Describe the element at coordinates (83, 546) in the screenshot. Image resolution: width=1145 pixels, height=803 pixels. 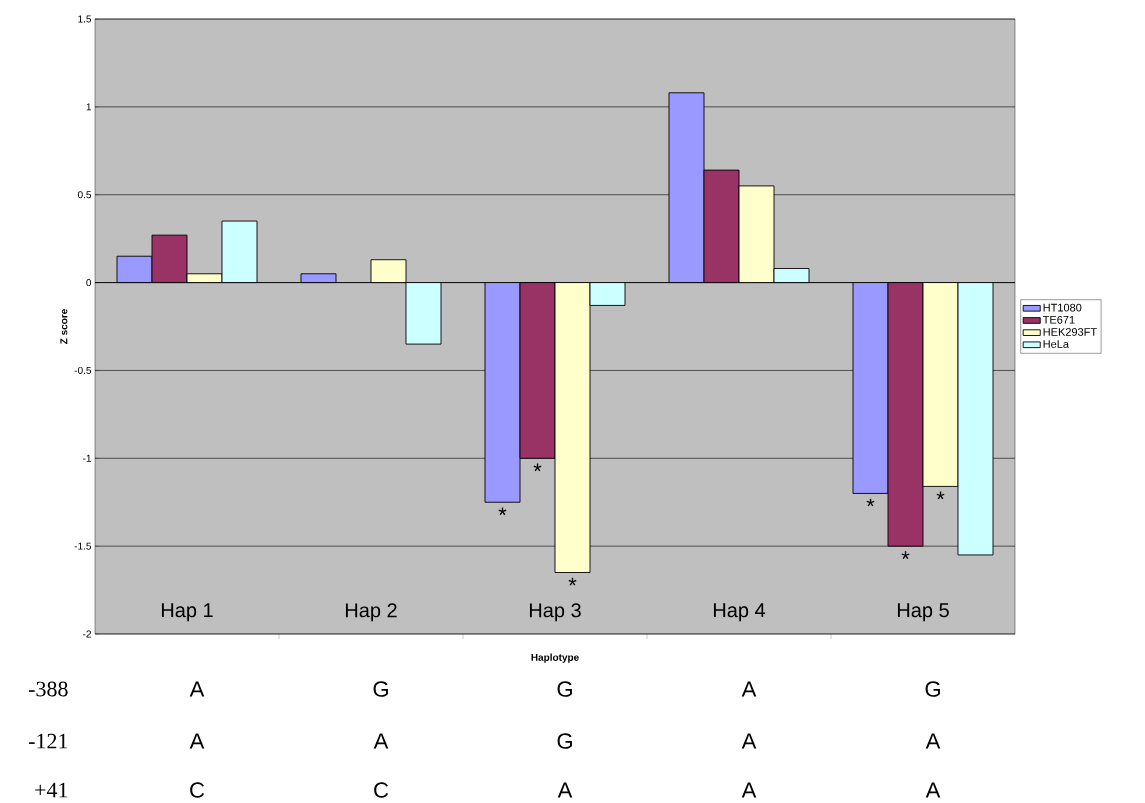
I see `y-tick-label: -1.5` at that location.